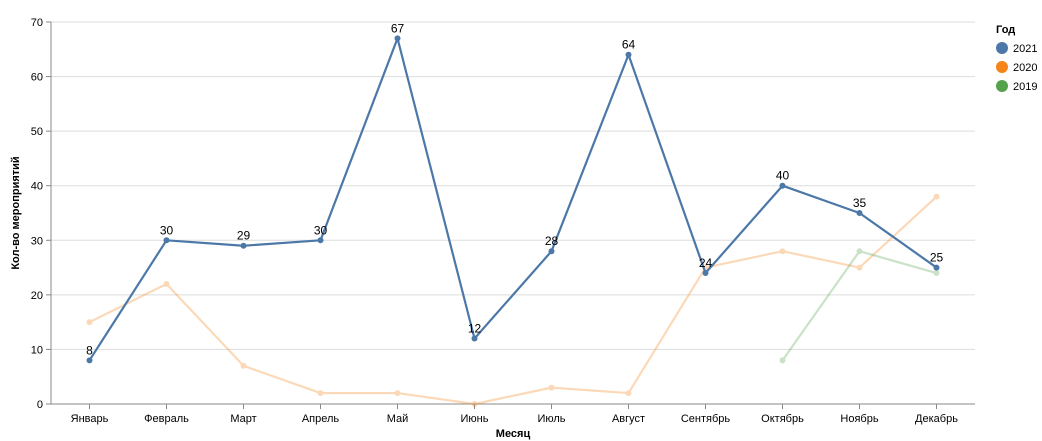 Image resolution: width=1042 pixels, height=441 pixels. What do you see at coordinates (398, 419) in the screenshot?
I see `x-tick-label: Май` at bounding box center [398, 419].